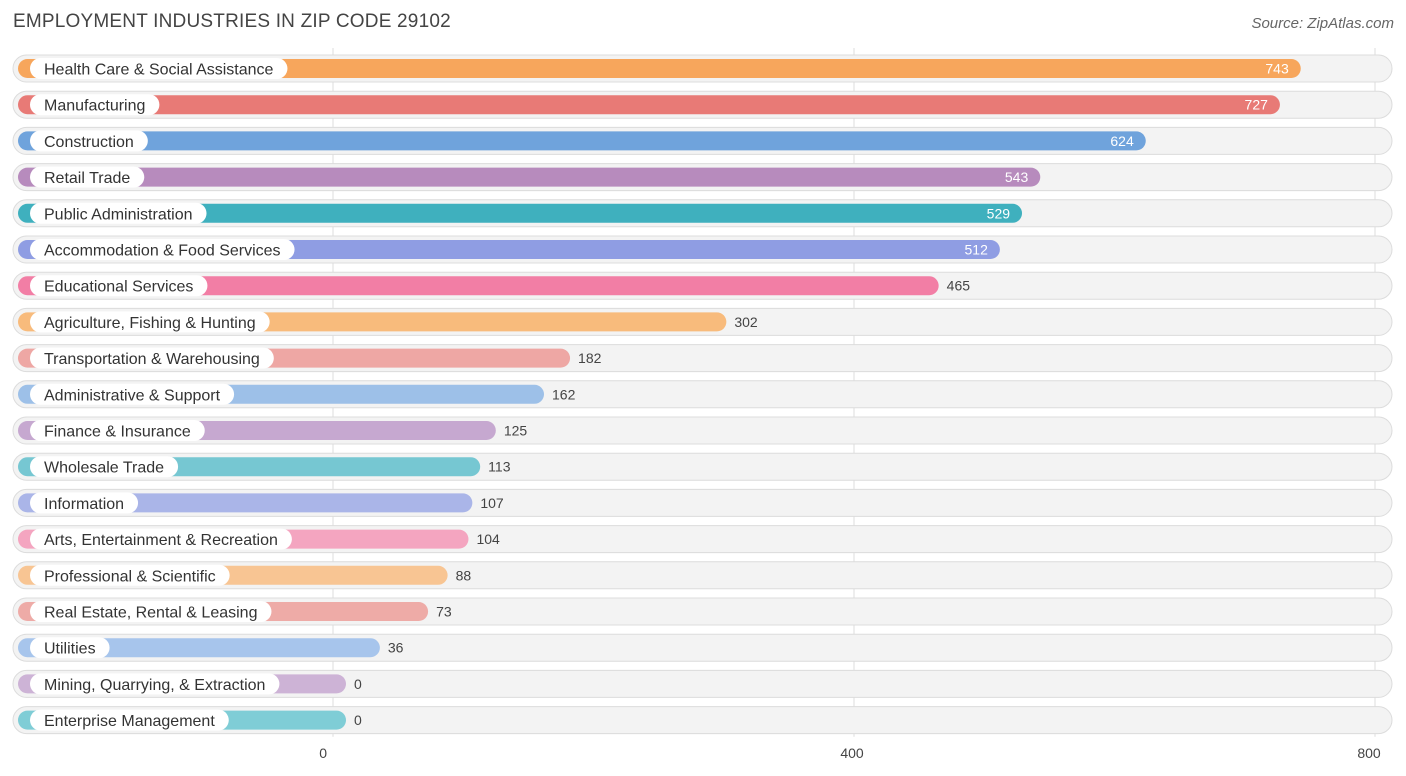 The height and width of the screenshot is (776, 1406). Describe the element at coordinates (746, 322) in the screenshot. I see `value-label: 302` at that location.